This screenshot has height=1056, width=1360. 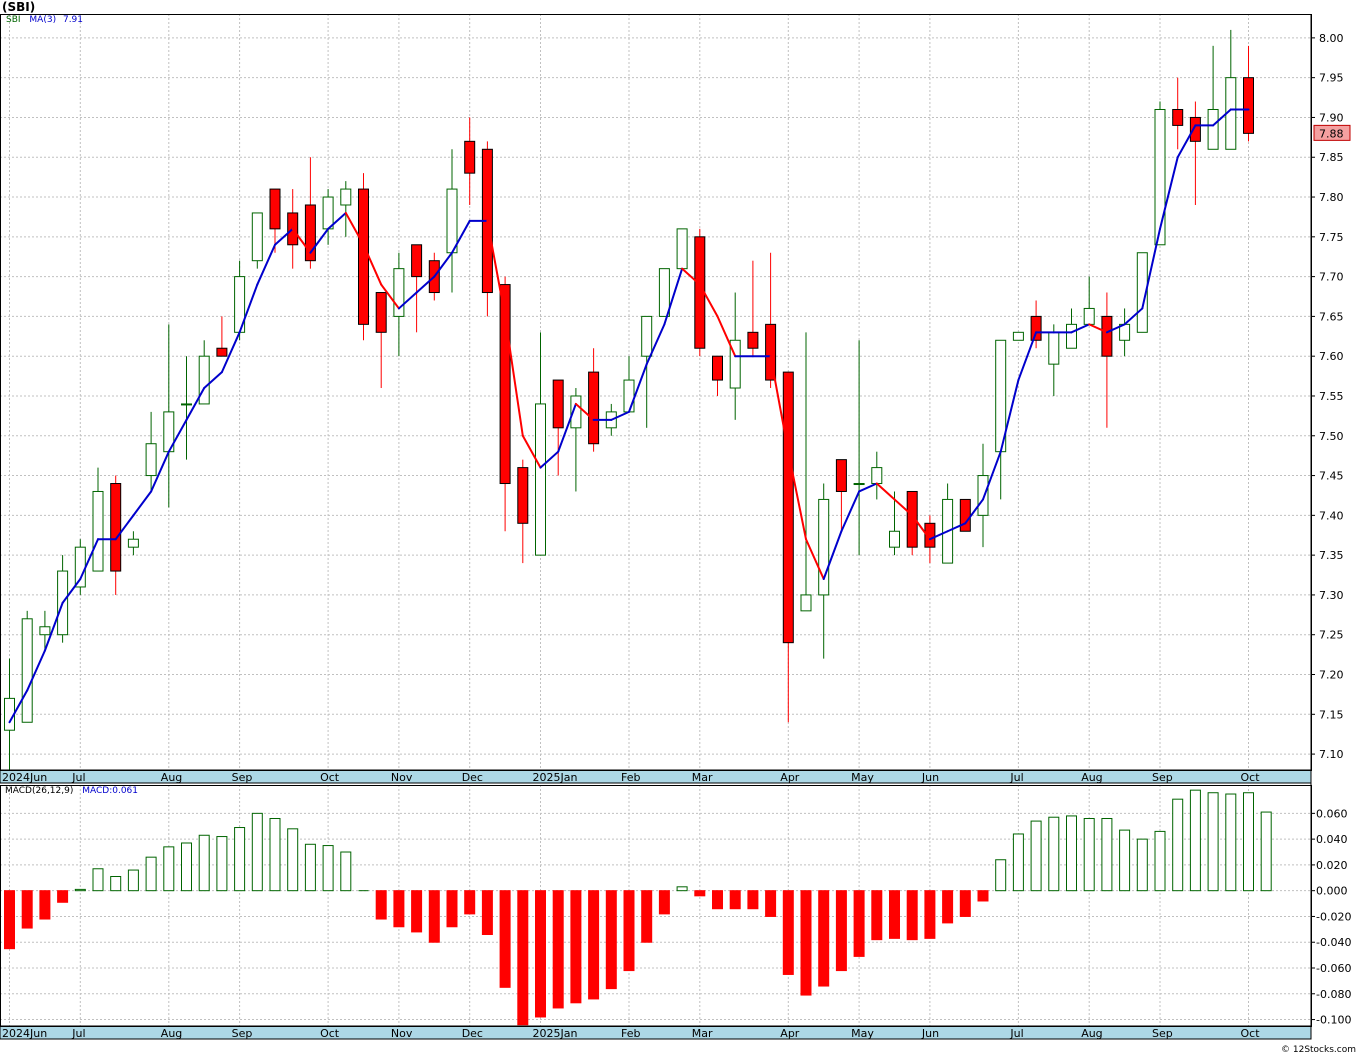 What do you see at coordinates (330, 1033) in the screenshot?
I see `macd-x-month-label: Oct` at bounding box center [330, 1033].